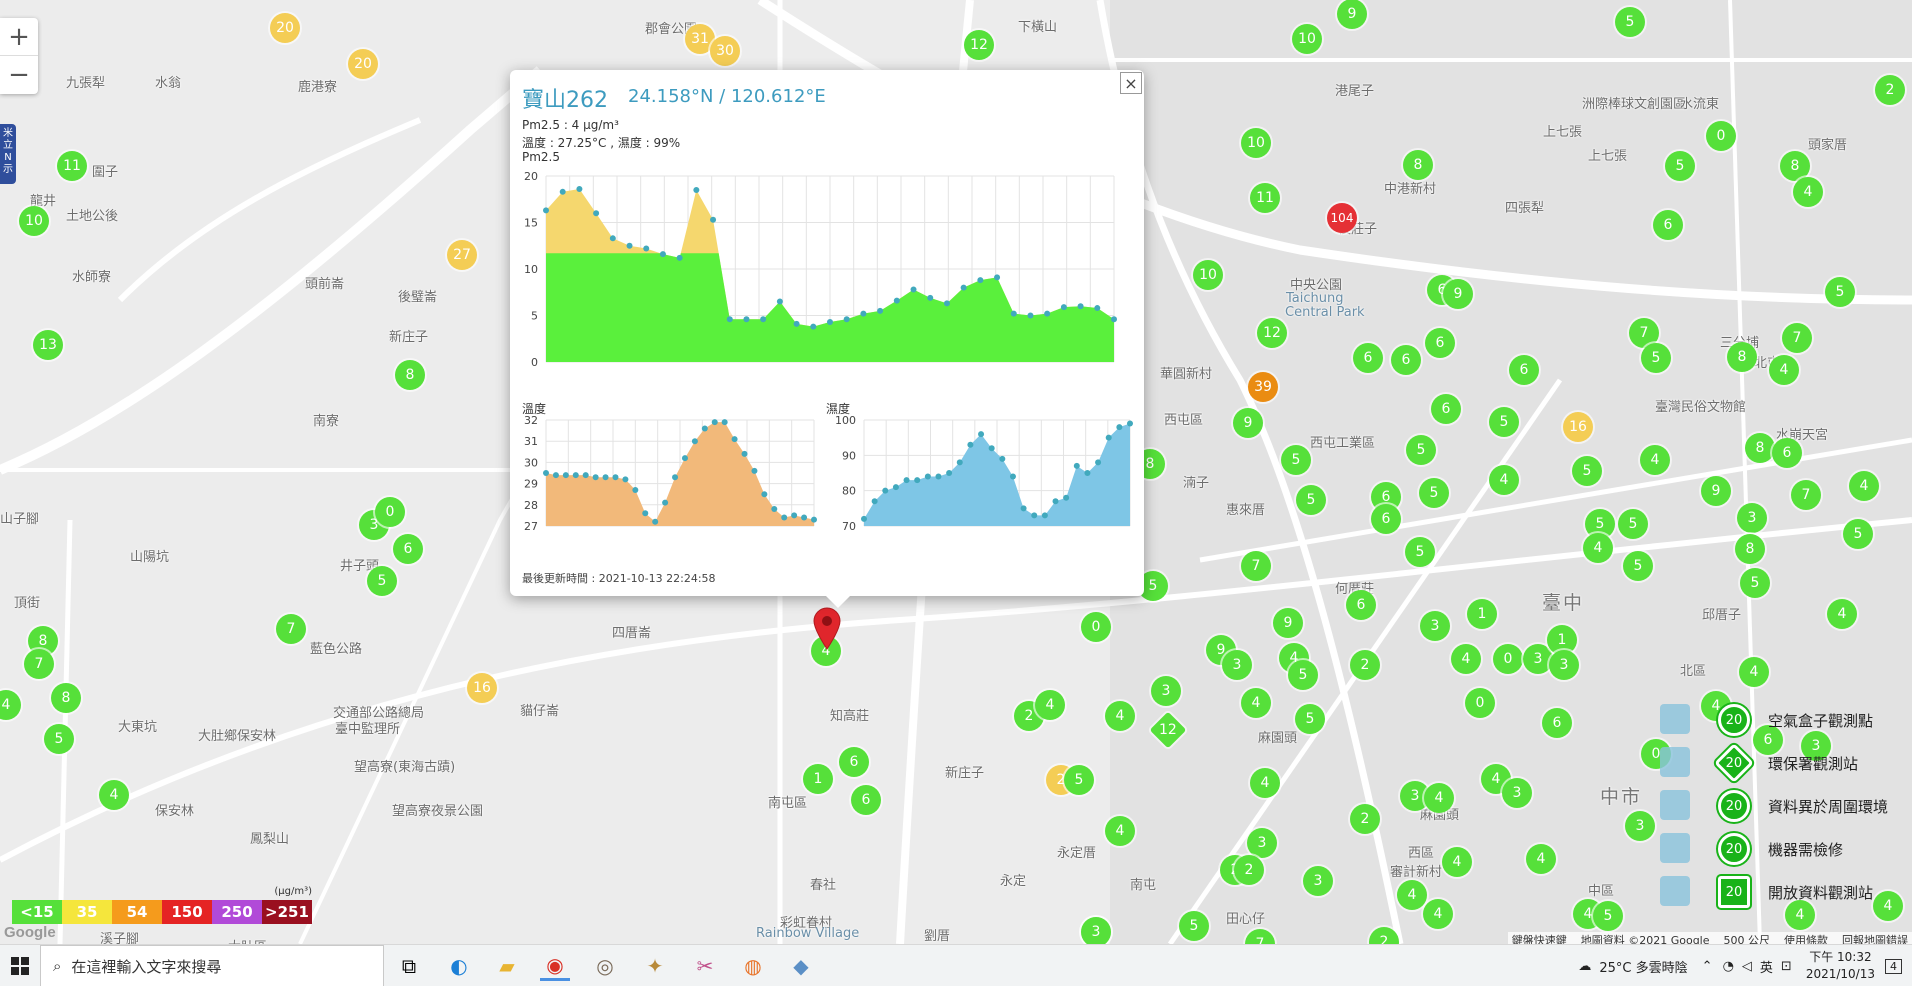  What do you see at coordinates (1263, 387) in the screenshot?
I see `station-marker: 39` at bounding box center [1263, 387].